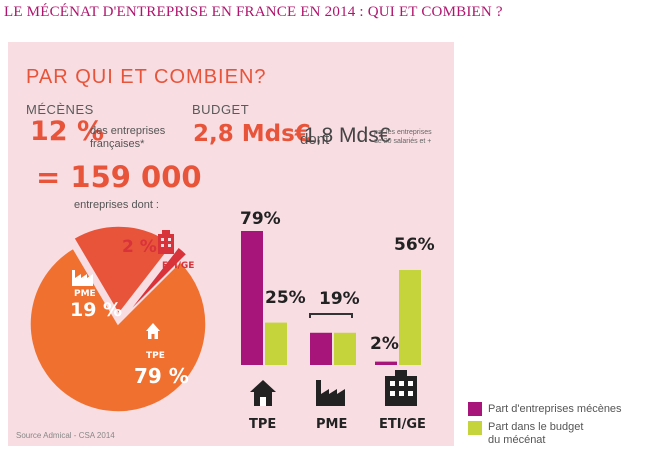  Describe the element at coordinates (410, 317) in the screenshot. I see `bar-eti-ge-budget` at that location.